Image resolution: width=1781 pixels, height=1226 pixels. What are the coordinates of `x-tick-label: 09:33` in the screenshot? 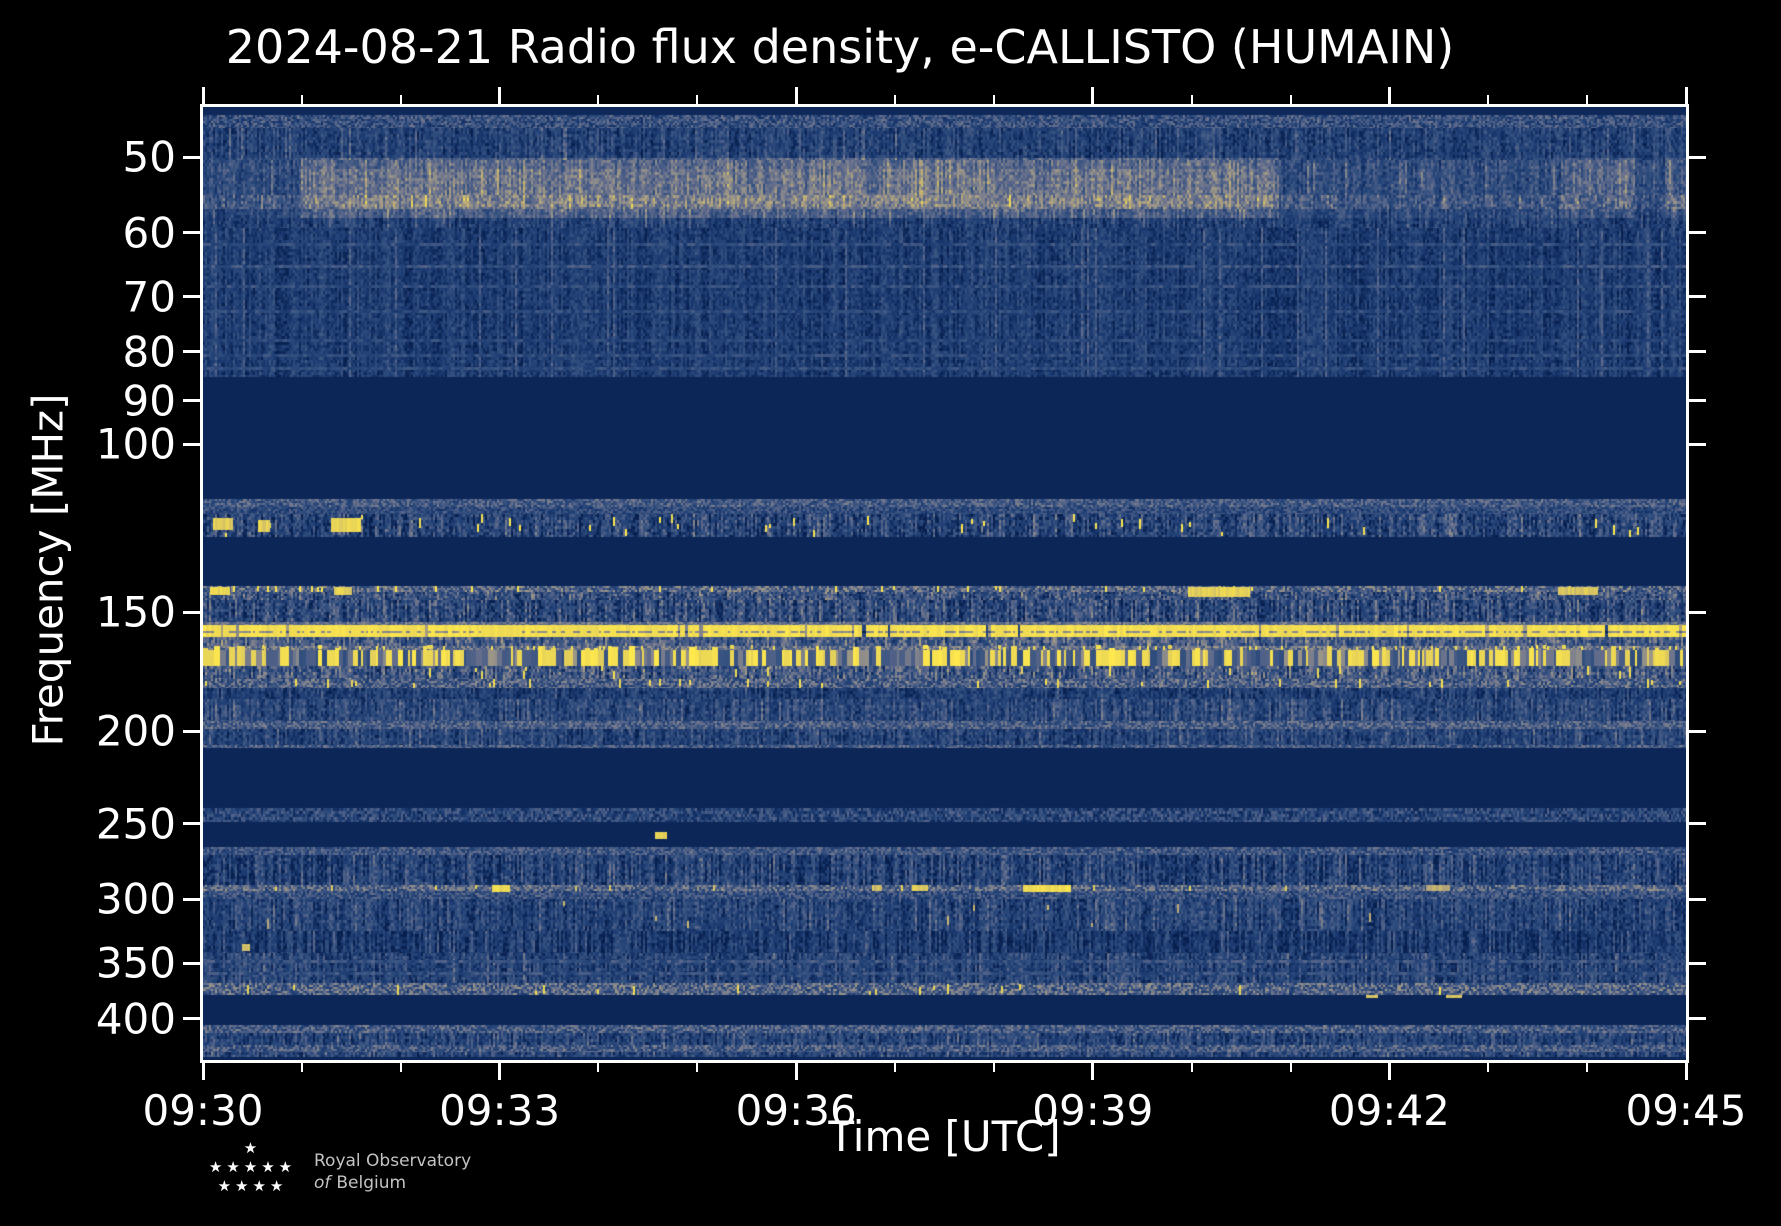 It's located at (500, 1110).